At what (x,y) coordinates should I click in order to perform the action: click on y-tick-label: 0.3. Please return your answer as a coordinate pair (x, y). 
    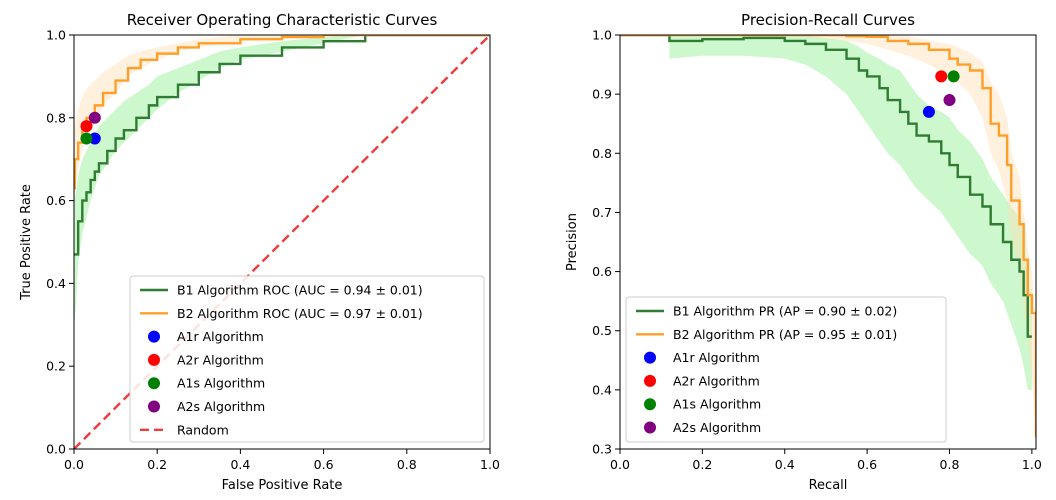
    Looking at the image, I should click on (602, 449).